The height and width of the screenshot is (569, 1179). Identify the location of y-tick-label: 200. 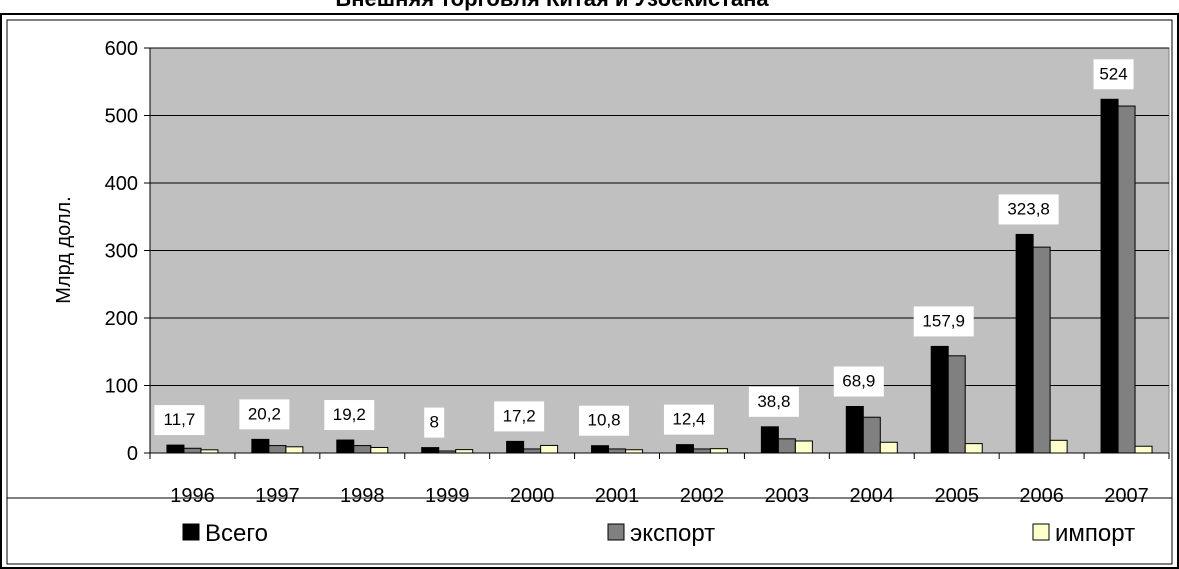
(121, 319).